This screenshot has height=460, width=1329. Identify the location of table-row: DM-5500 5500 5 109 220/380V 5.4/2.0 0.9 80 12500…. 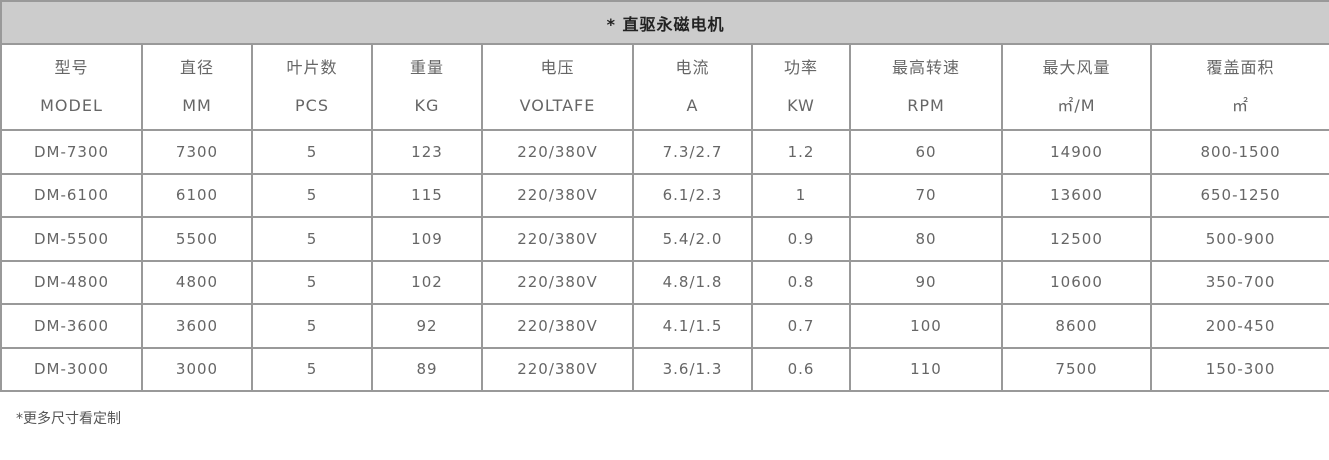
(664, 239).